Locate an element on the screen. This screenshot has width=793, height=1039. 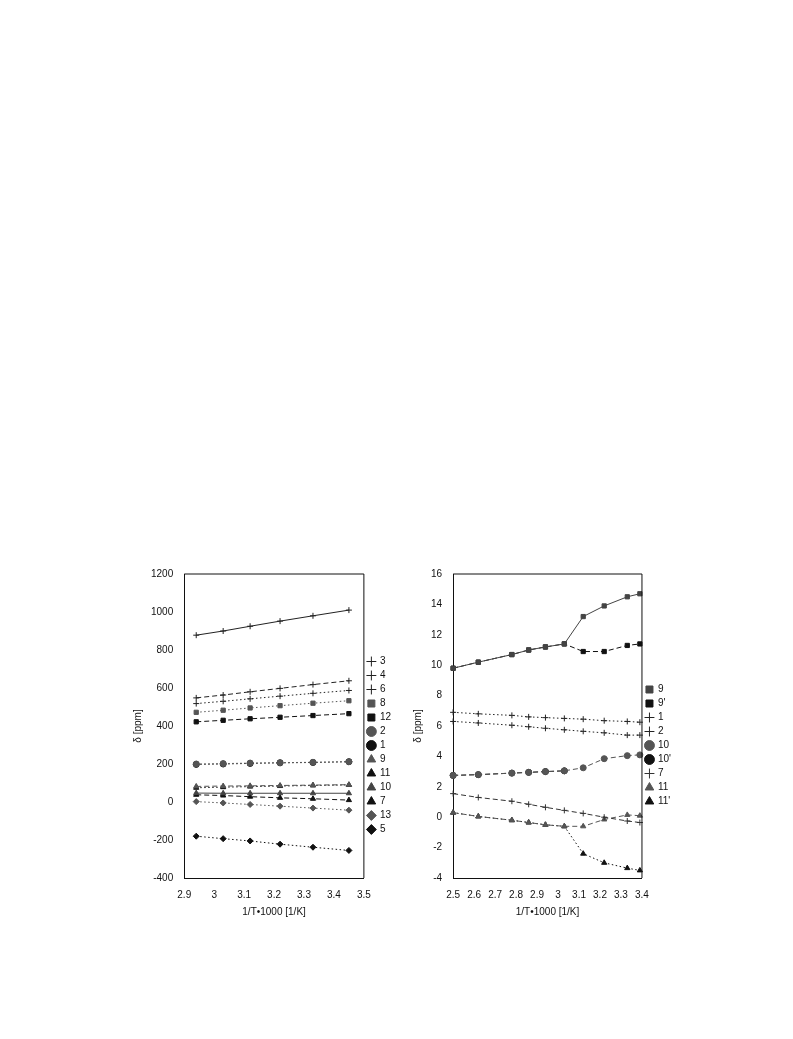
y-tick-label: -400 is located at coordinates (163, 877).